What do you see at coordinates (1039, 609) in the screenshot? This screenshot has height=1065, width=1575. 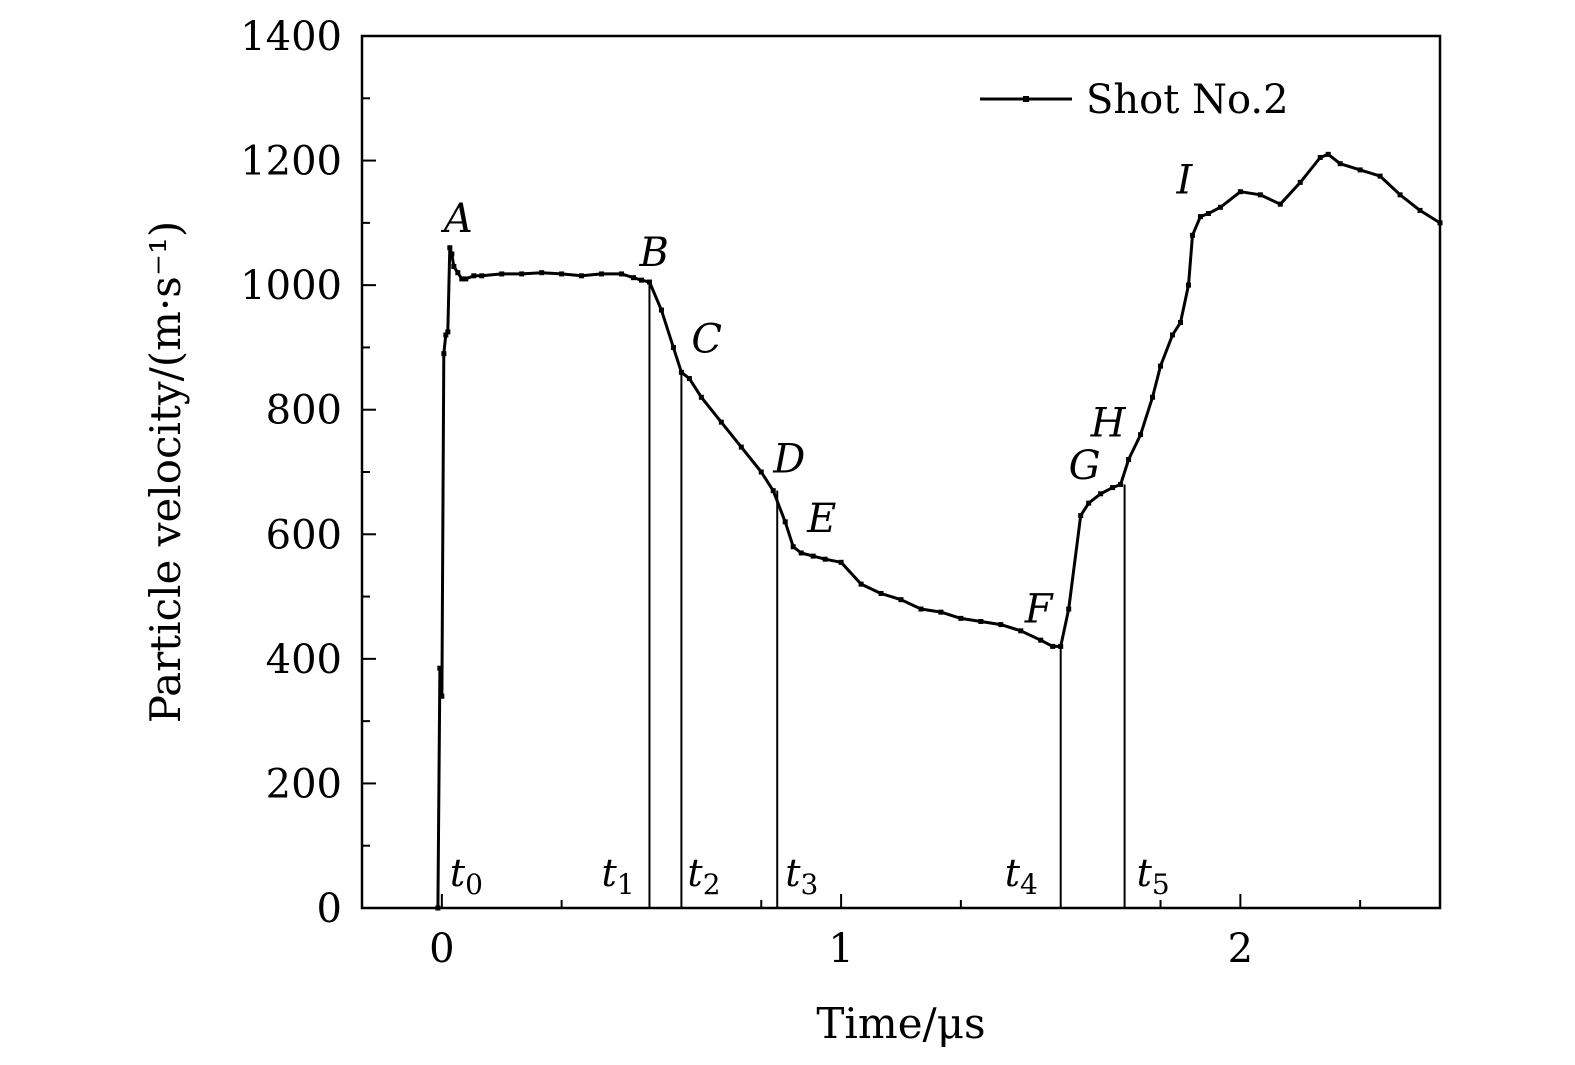 I see `point-label-f: F` at bounding box center [1039, 609].